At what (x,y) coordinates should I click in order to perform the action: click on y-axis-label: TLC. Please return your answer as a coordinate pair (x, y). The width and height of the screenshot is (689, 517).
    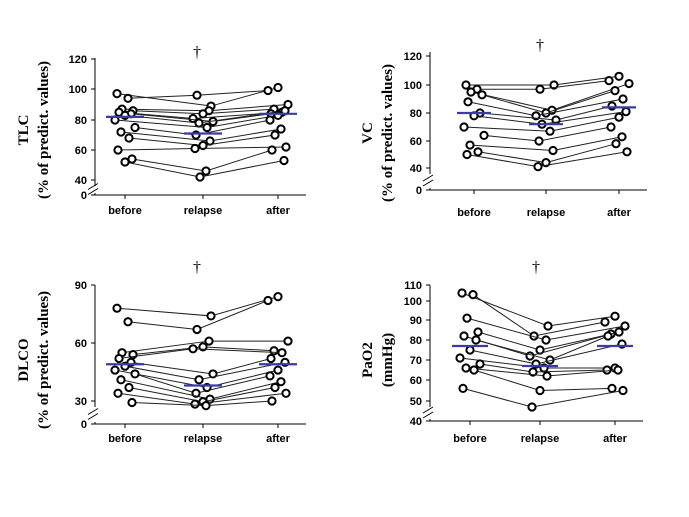
    Looking at the image, I should click on (24, 130).